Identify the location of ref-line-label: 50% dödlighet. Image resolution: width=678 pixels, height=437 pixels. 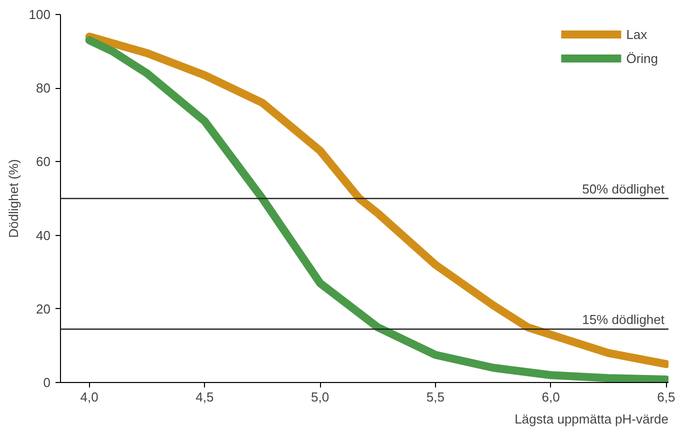
(623, 189).